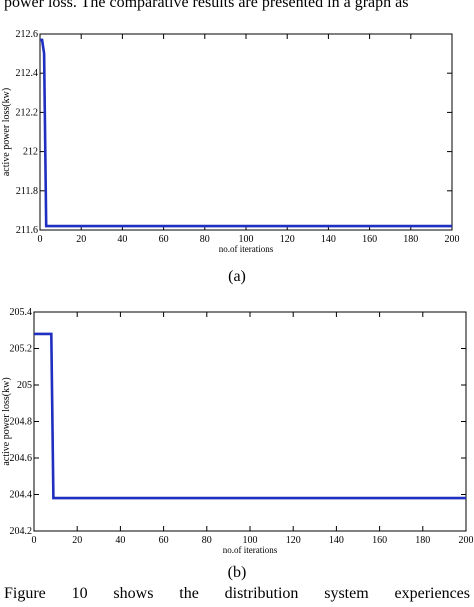  What do you see at coordinates (21, 349) in the screenshot?
I see `y-tick-label: 205.2` at bounding box center [21, 349].